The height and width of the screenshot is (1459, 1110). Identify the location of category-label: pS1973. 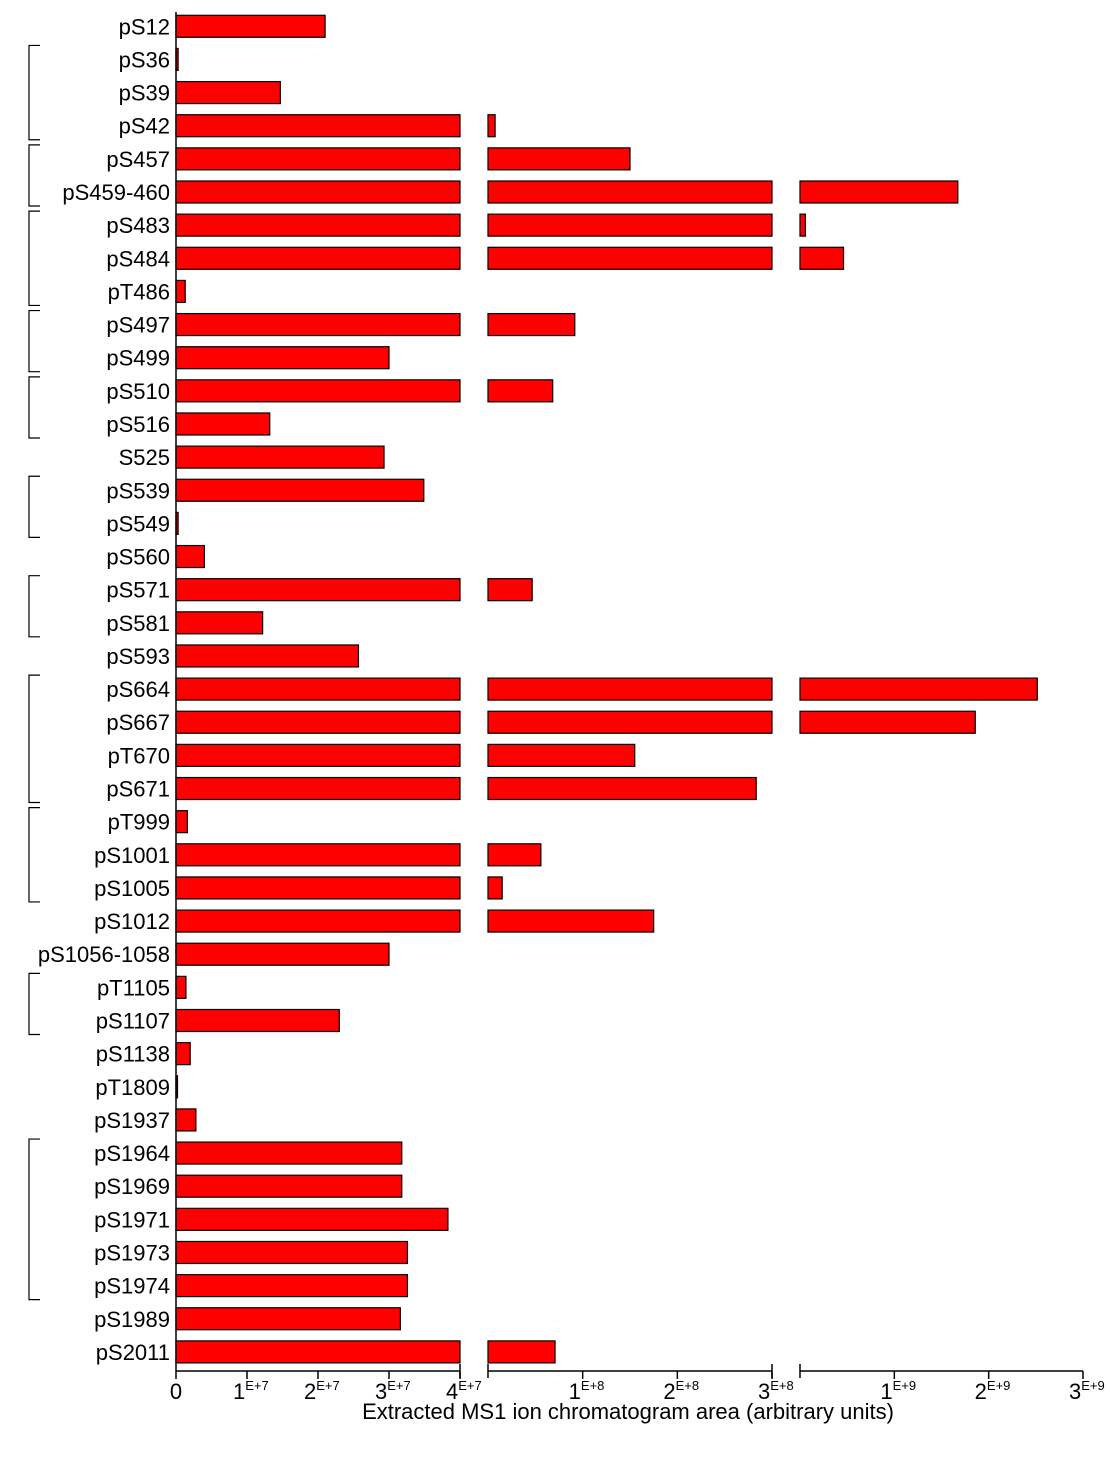
(132, 1252).